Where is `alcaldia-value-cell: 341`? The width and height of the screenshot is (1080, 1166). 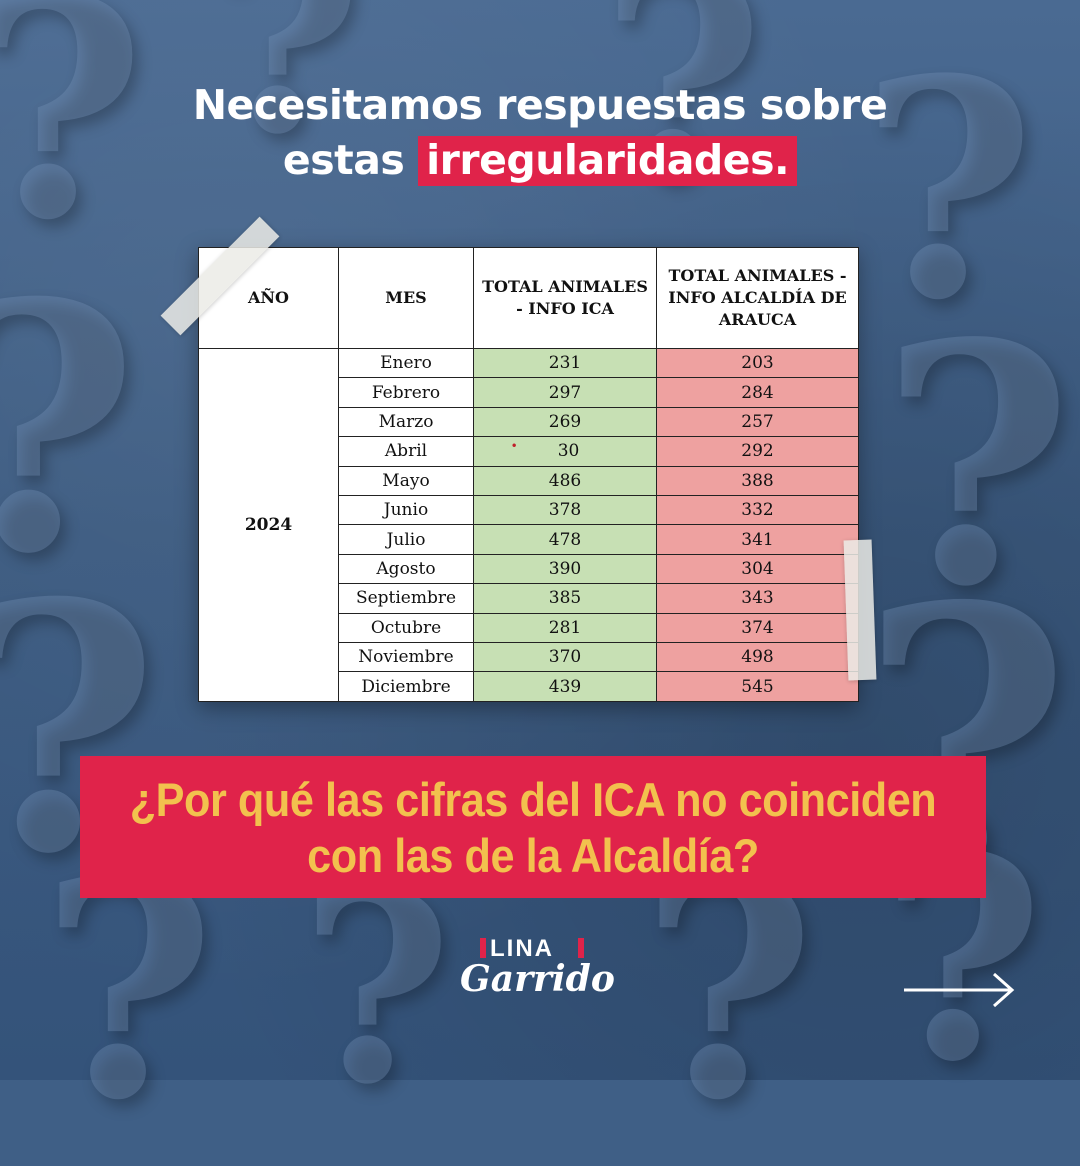
alcaldia-value-cell: 341 is located at coordinates (757, 539).